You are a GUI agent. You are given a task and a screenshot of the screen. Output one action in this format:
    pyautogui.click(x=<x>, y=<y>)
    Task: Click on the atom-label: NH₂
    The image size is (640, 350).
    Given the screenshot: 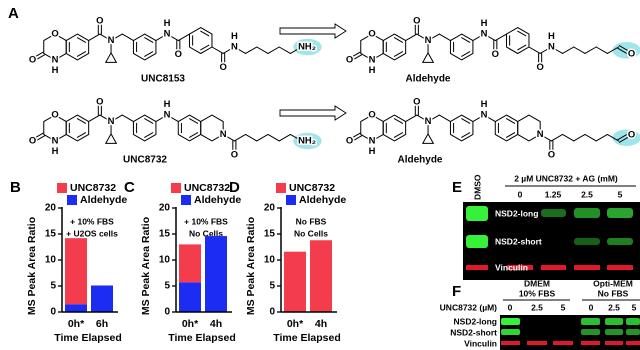 What is the action you would take?
    pyautogui.click(x=307, y=47)
    